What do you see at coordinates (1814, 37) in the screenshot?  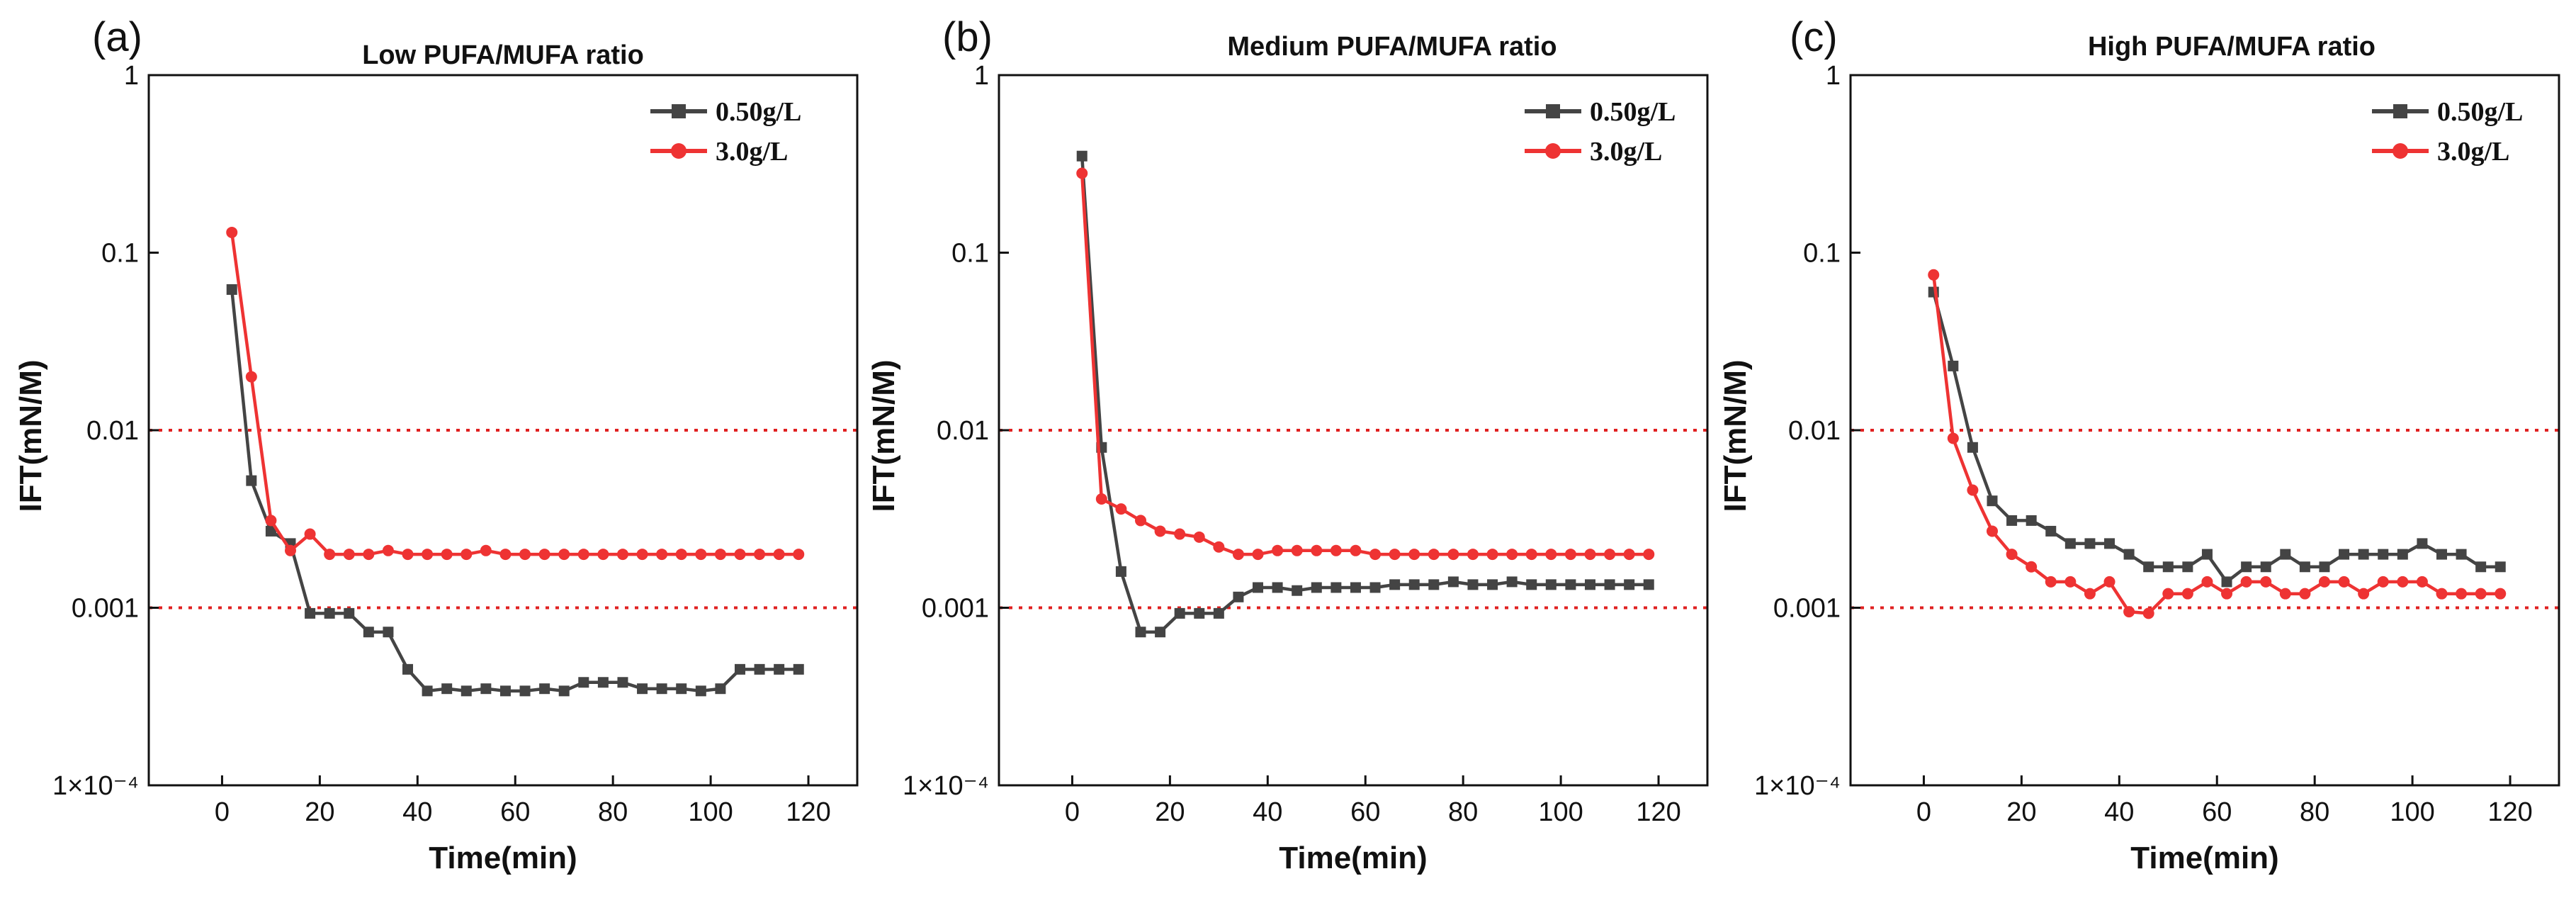 I see `panel-label: (c)` at bounding box center [1814, 37].